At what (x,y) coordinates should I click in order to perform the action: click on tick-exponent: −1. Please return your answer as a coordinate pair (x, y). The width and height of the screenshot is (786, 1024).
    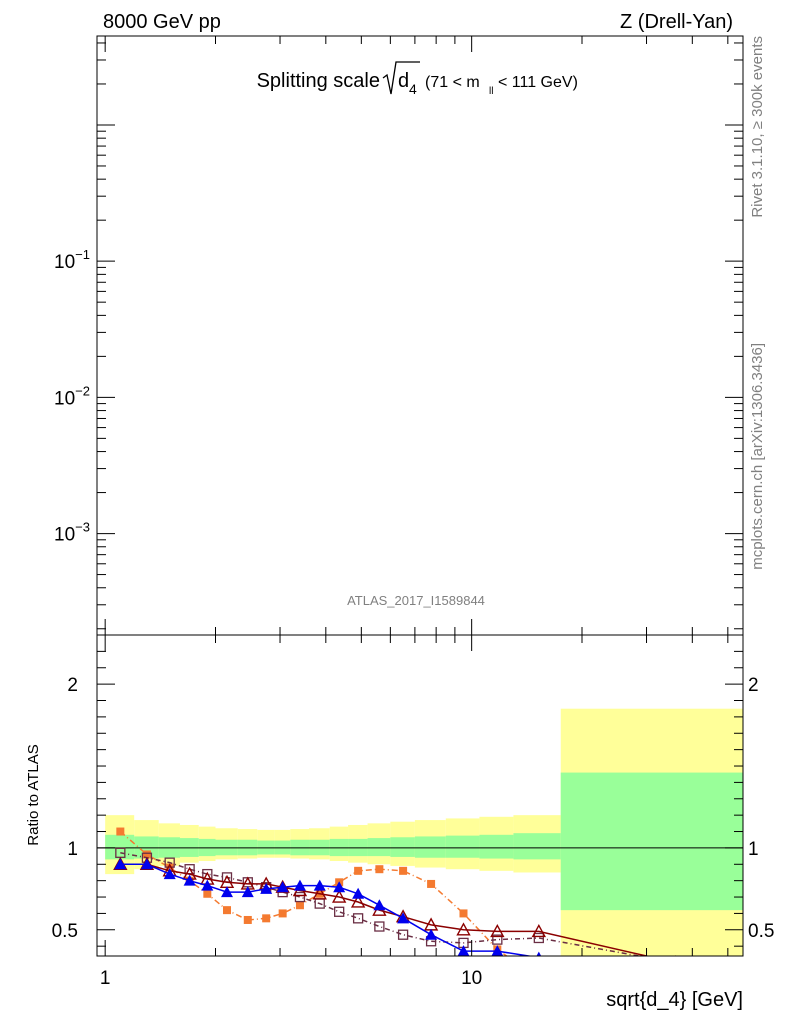
    Looking at the image, I should click on (82, 254).